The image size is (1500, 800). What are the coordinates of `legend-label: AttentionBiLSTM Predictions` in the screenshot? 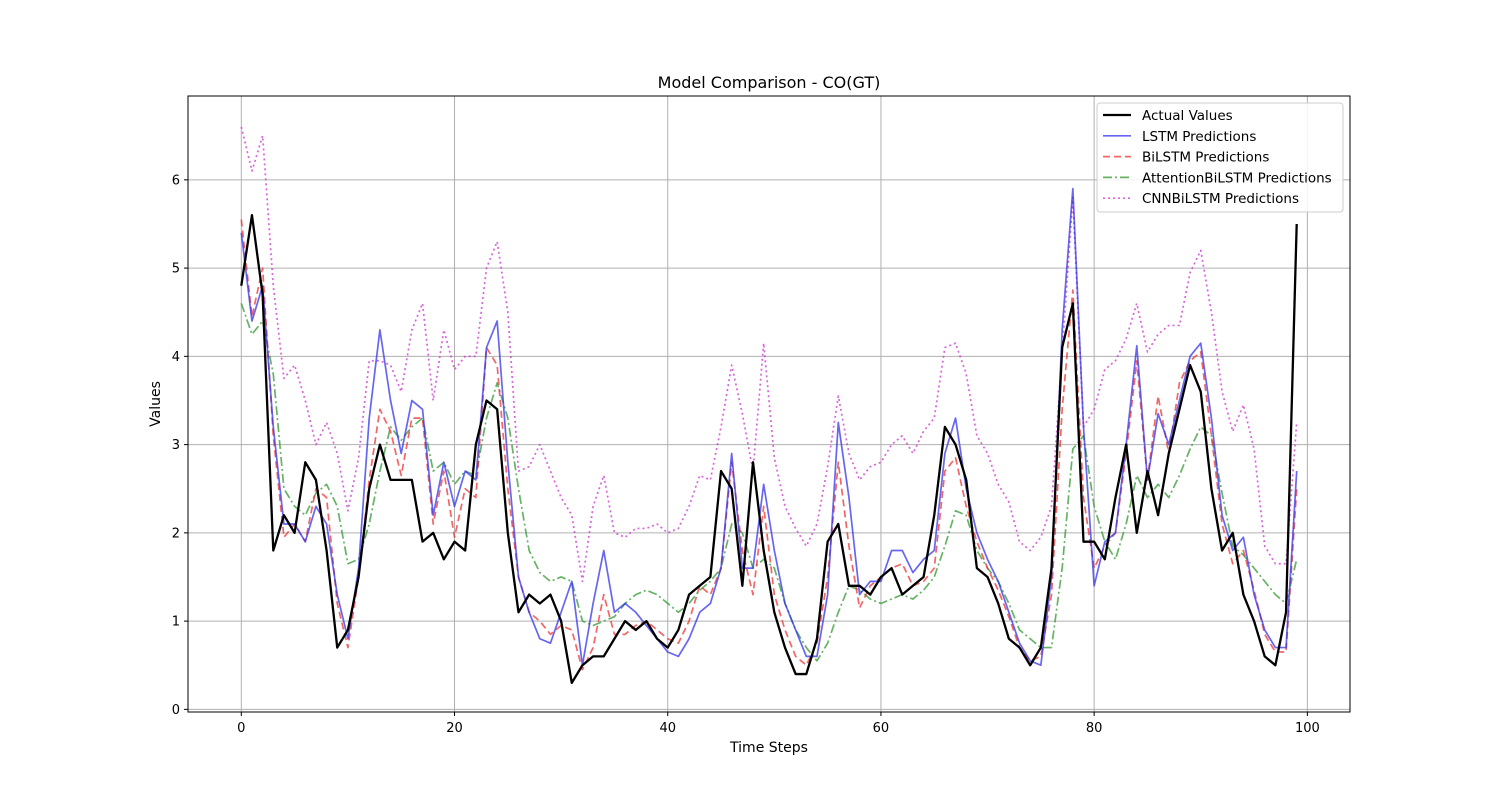 It's located at (1237, 178).